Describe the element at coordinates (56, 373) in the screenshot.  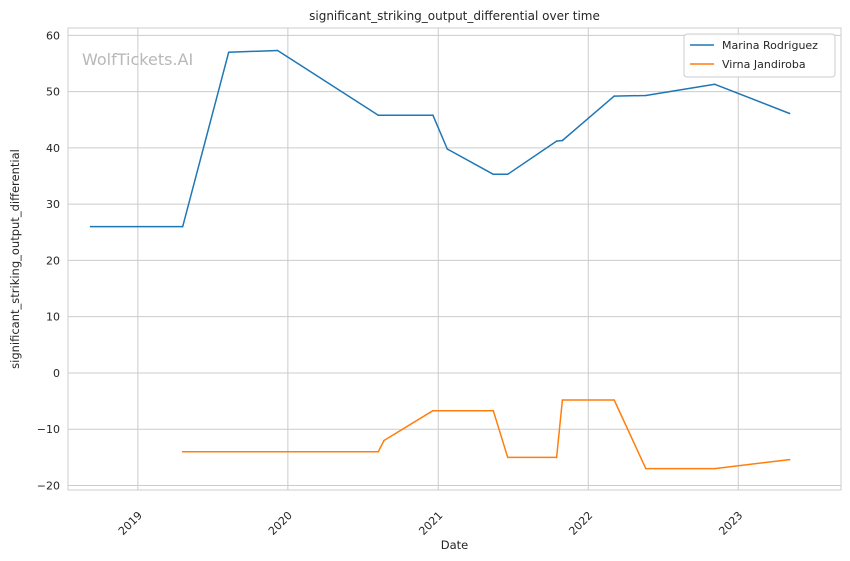
I see `y-tick-label: 0` at that location.